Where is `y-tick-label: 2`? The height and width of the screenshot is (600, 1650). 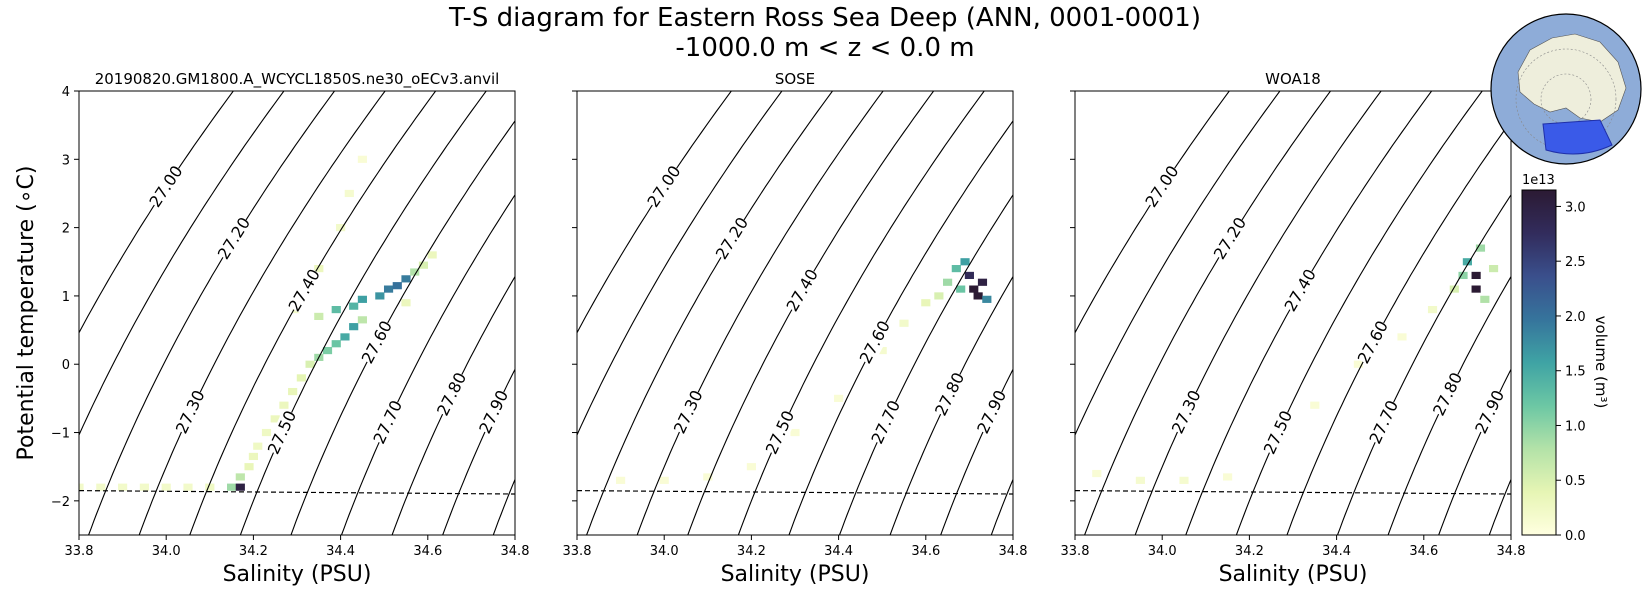 y-tick-label: 2 is located at coordinates (66, 229).